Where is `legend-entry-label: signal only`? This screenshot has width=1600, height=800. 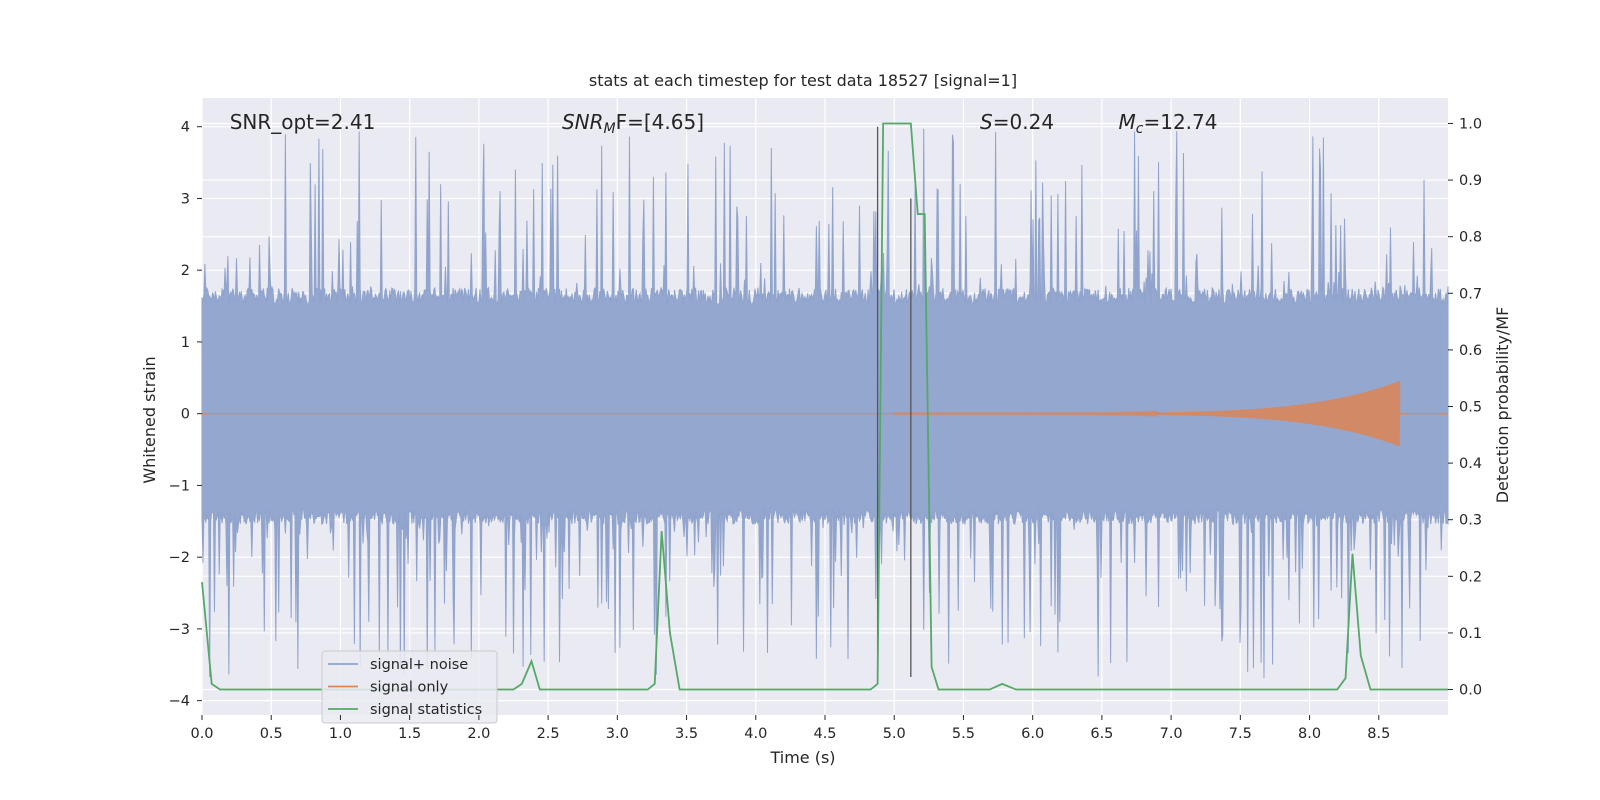 legend-entry-label: signal only is located at coordinates (409, 688).